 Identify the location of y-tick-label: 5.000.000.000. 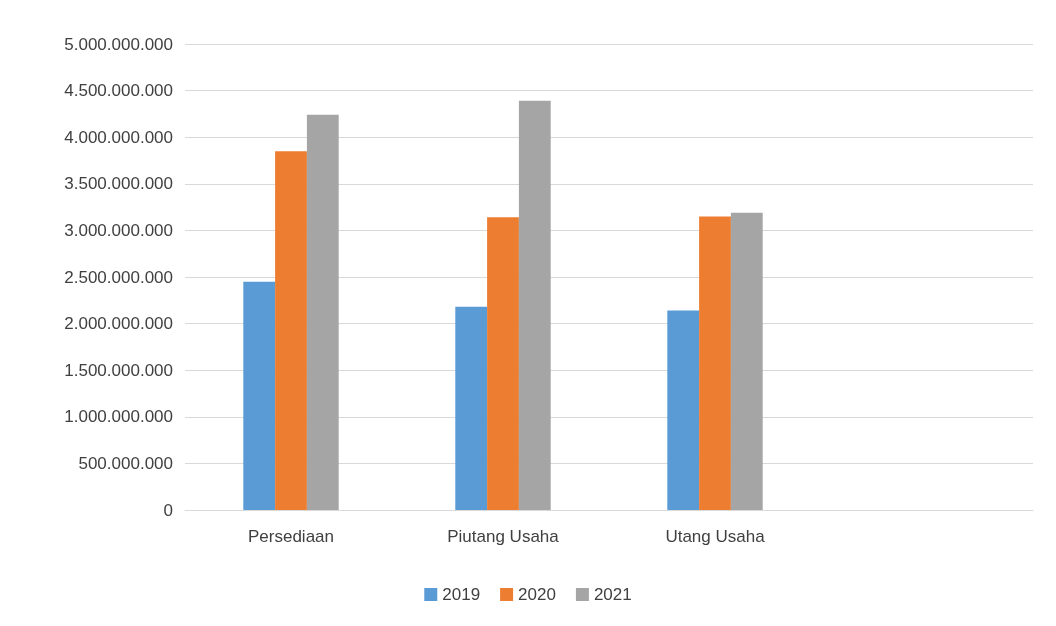
(118, 44).